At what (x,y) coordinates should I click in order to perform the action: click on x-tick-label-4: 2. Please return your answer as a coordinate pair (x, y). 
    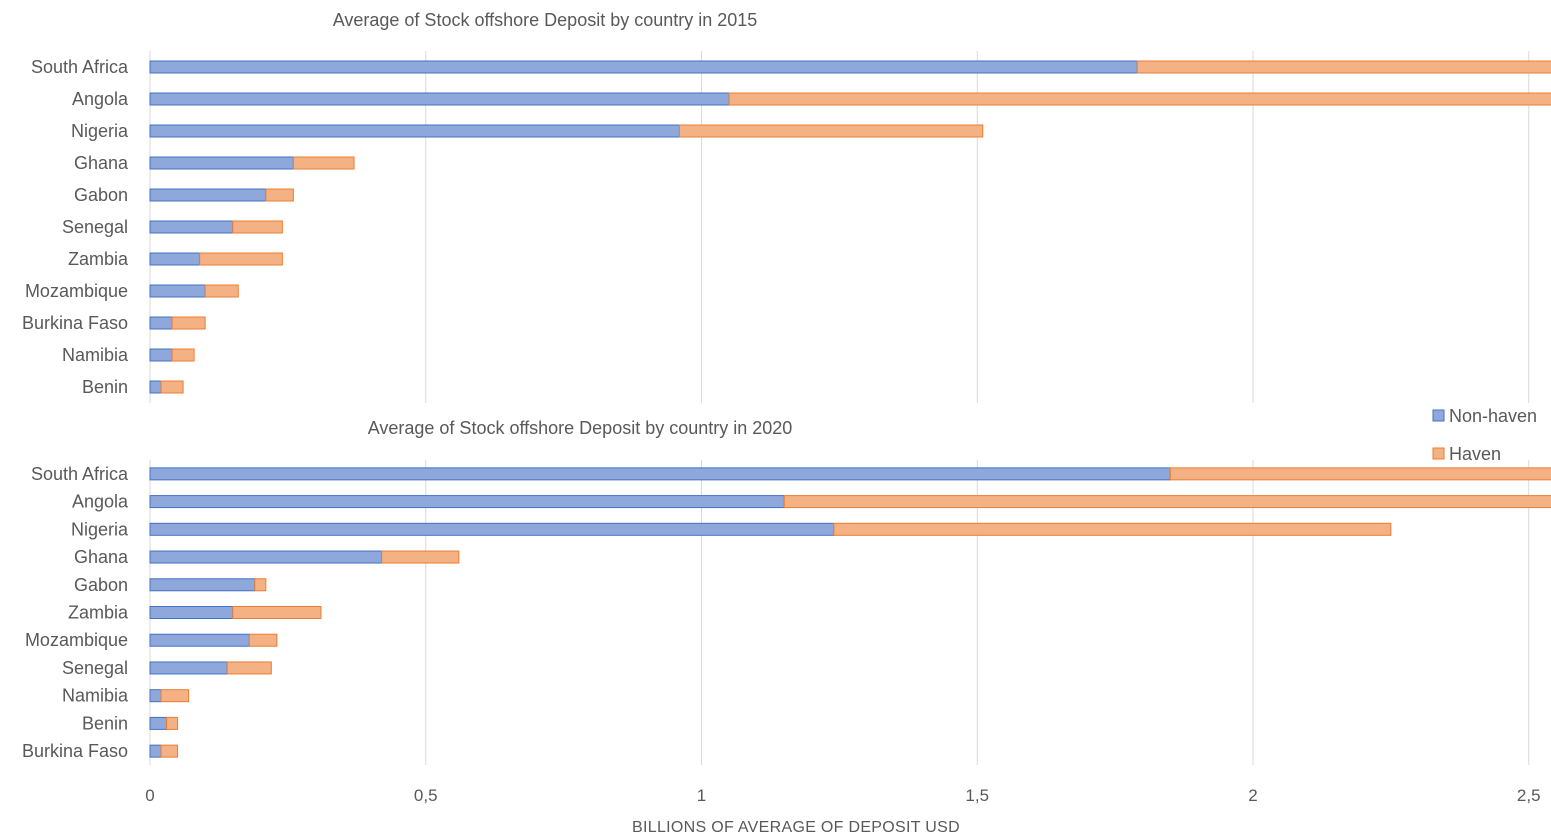
    Looking at the image, I should click on (1252, 795).